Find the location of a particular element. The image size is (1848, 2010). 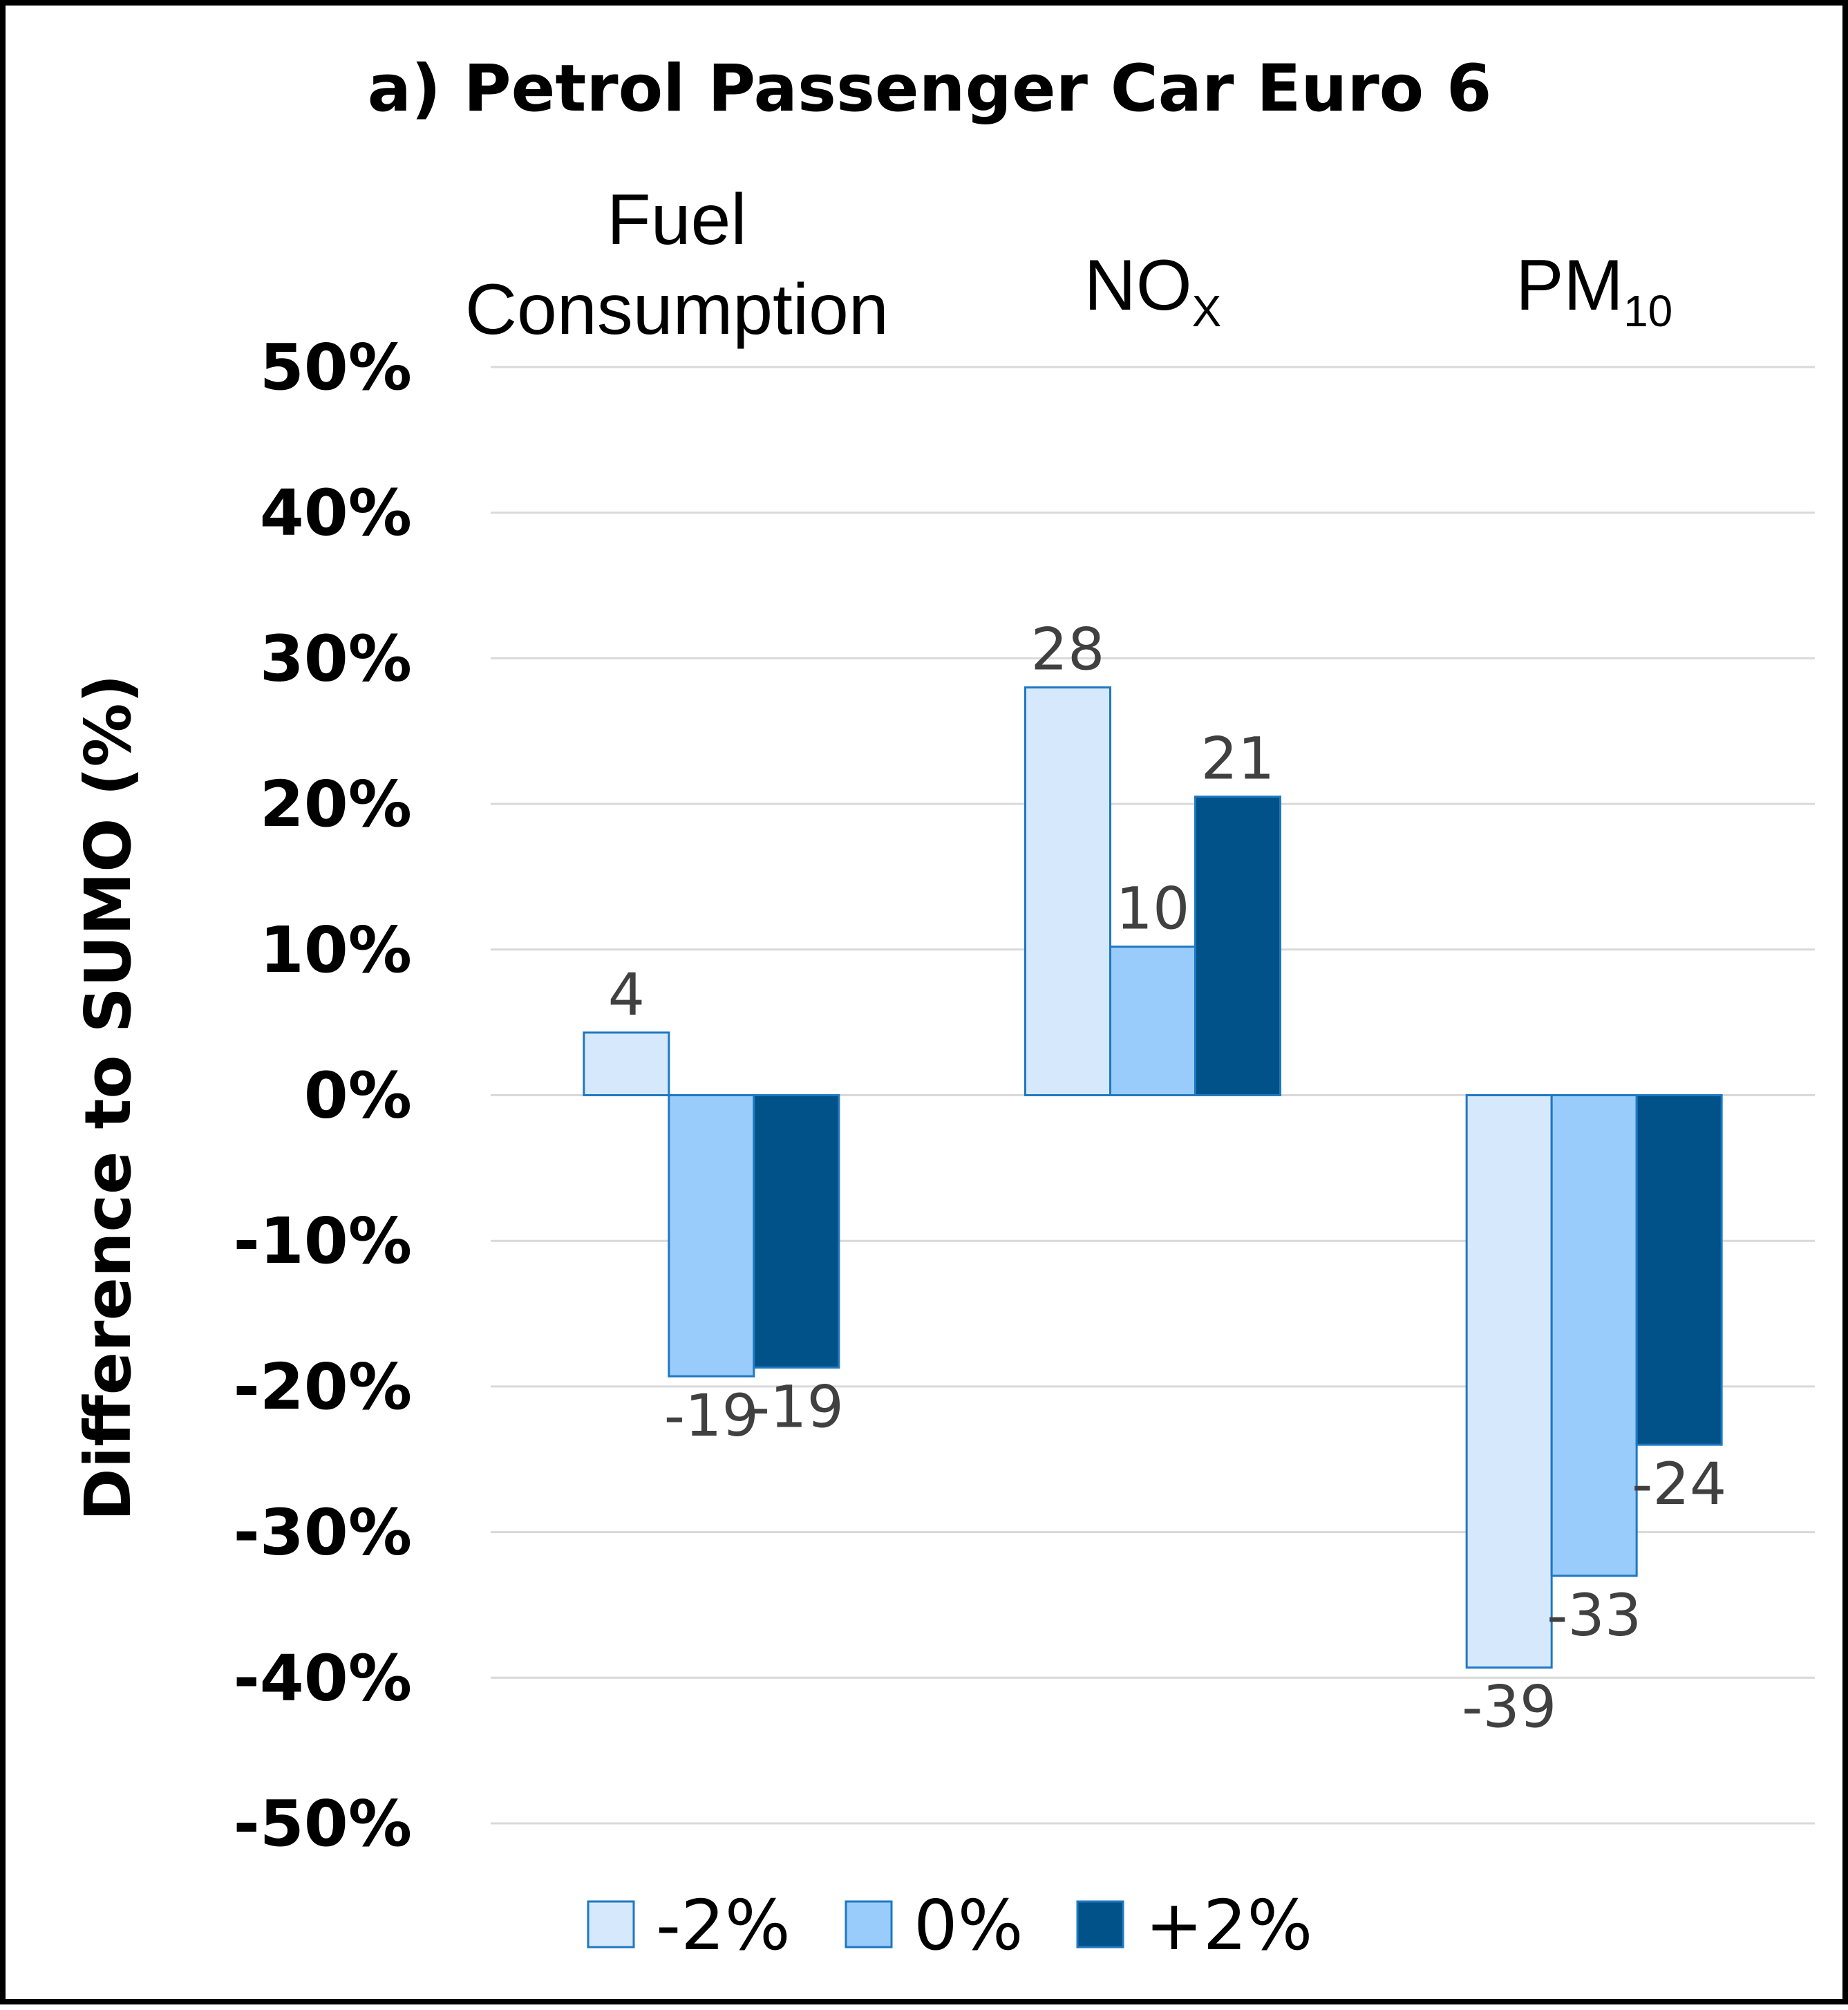

y-tick-label: 0% is located at coordinates (358, 1096).